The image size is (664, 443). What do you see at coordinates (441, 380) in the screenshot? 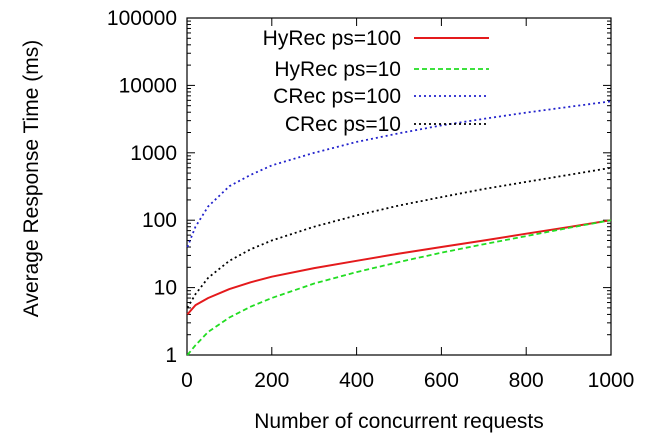
I see `x-tick-label: 600` at bounding box center [441, 380].